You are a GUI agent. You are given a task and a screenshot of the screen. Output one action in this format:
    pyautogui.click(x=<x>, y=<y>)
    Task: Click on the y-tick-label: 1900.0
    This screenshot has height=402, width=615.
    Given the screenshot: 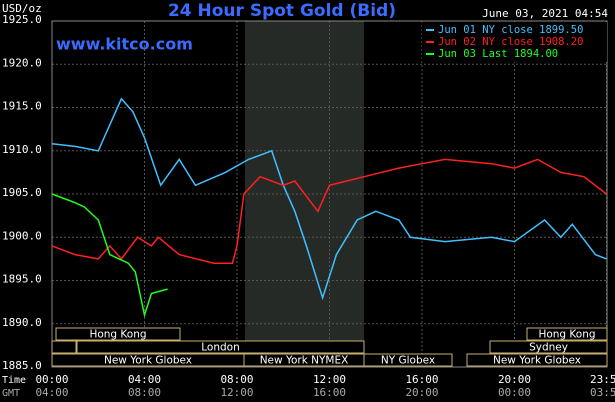 What is the action you would take?
    pyautogui.click(x=22, y=235)
    